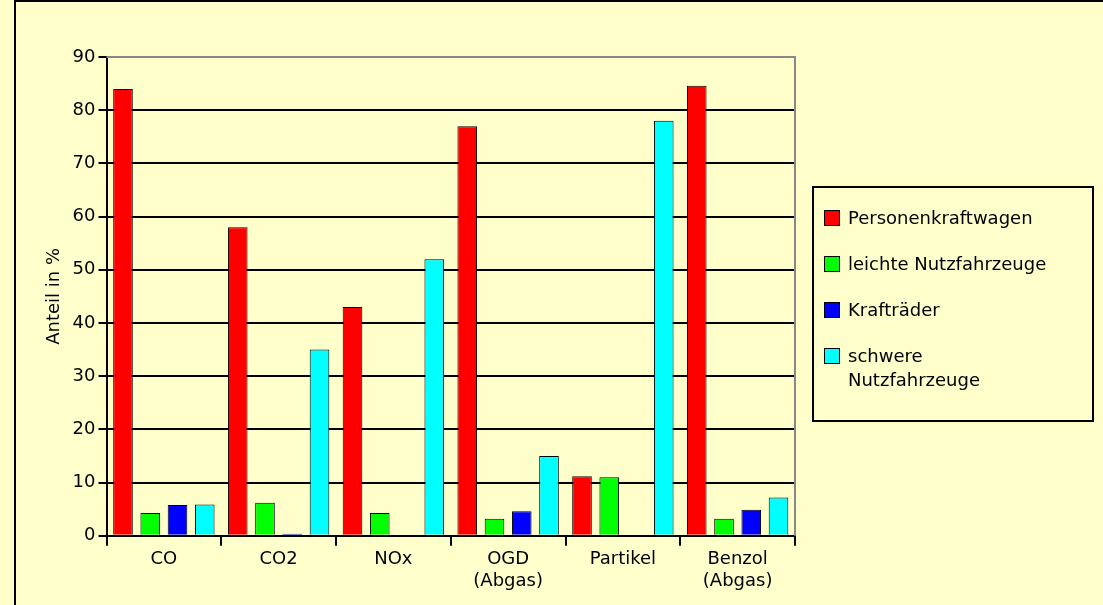 The width and height of the screenshot is (1103, 605). Describe the element at coordinates (84, 215) in the screenshot. I see `y-tick-label: 60` at that location.